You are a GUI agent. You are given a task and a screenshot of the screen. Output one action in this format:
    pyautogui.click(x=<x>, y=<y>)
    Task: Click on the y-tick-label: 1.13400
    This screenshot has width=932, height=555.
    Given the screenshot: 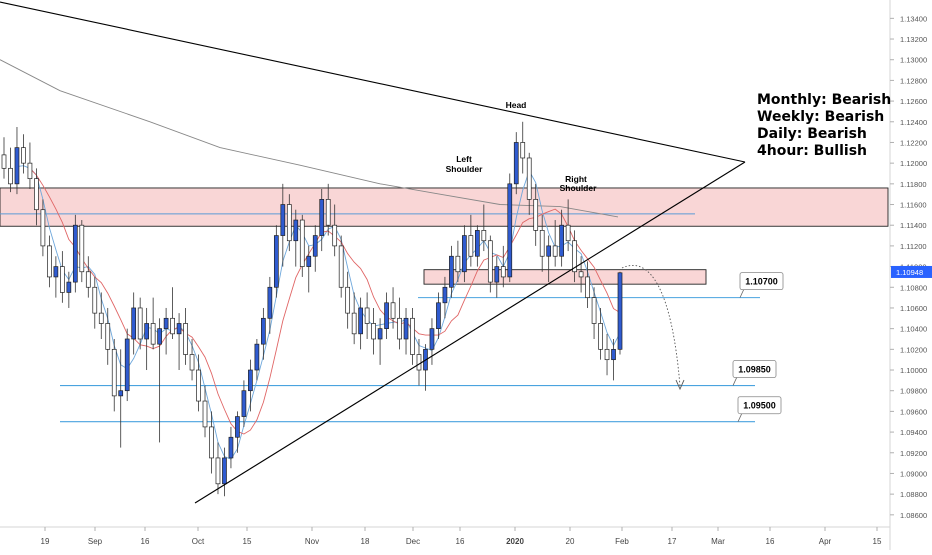 What is the action you would take?
    pyautogui.click(x=913, y=18)
    